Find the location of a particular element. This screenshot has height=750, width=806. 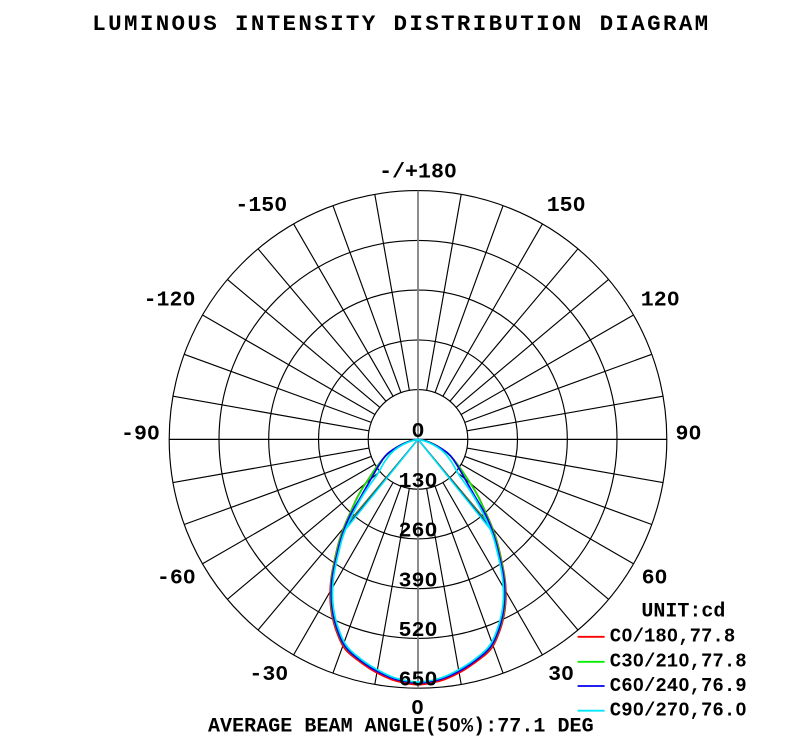

svg-text: -150 is located at coordinates (261, 206).